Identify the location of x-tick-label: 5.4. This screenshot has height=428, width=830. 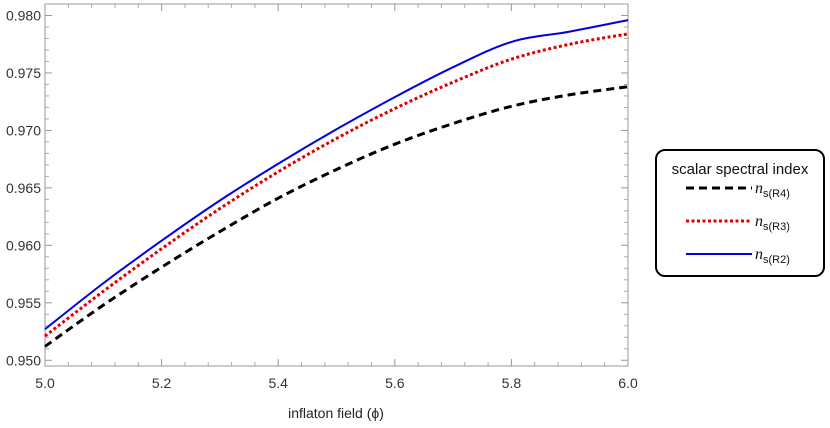
(278, 383).